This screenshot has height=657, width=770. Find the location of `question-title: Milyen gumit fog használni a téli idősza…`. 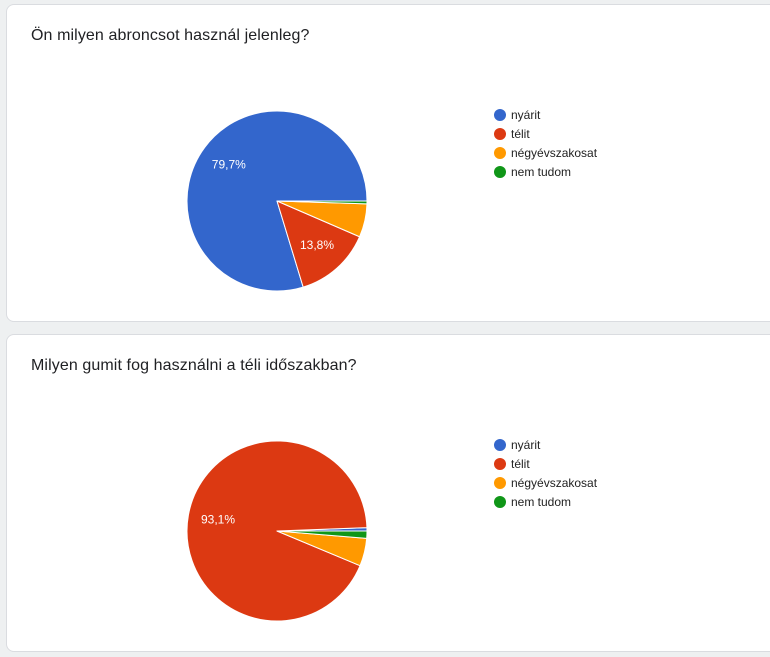

question-title: Milyen gumit fog használni a téli idősza… is located at coordinates (194, 365).